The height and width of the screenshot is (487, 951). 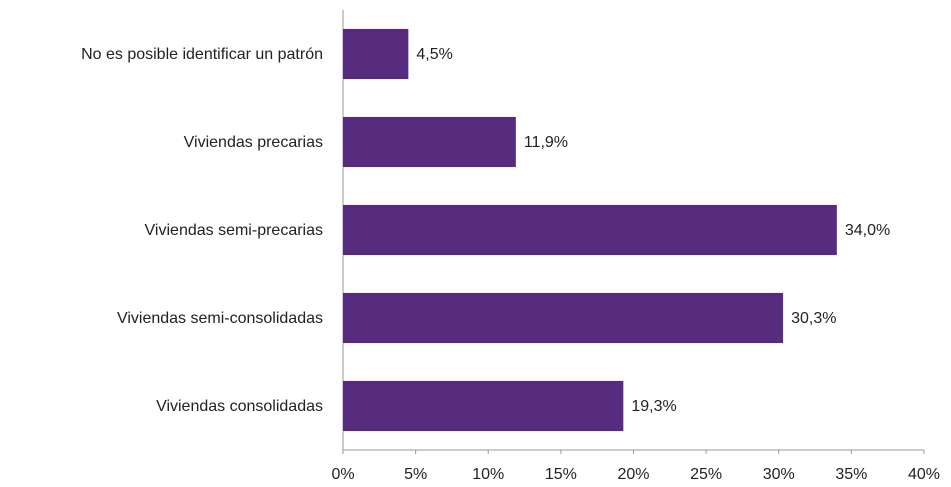 What do you see at coordinates (488, 474) in the screenshot?
I see `x-tick-label: 10%` at bounding box center [488, 474].